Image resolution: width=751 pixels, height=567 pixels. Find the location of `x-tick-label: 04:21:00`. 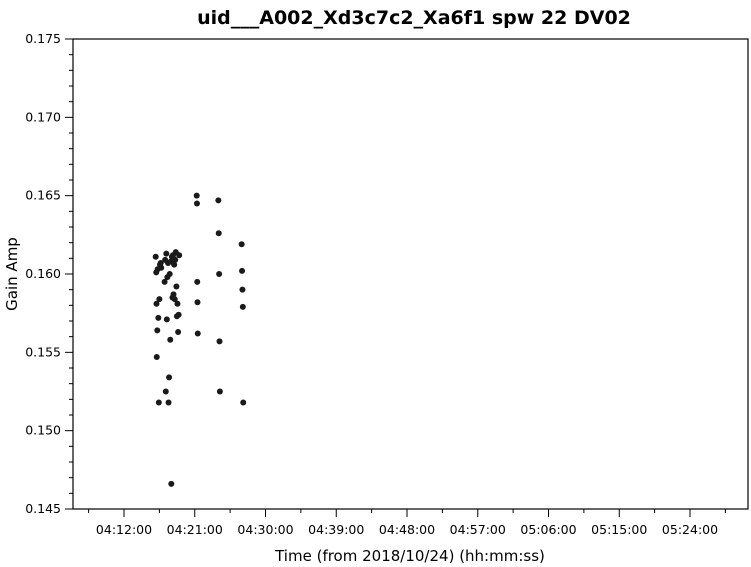

x-tick-label: 04:21:00 is located at coordinates (195, 529).